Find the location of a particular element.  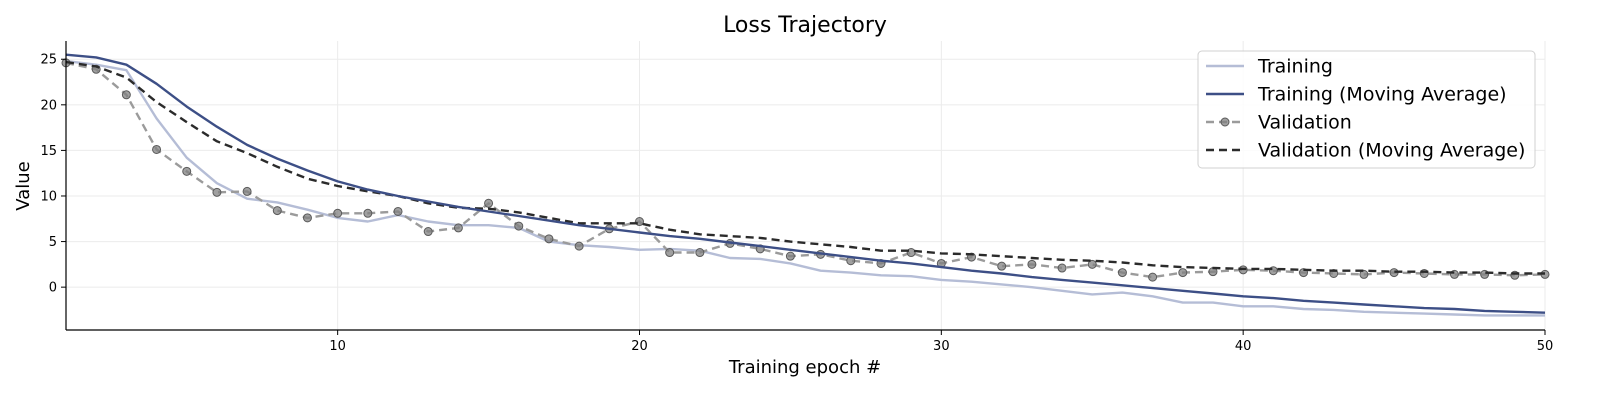

x-tick-label: 10 is located at coordinates (337, 346).